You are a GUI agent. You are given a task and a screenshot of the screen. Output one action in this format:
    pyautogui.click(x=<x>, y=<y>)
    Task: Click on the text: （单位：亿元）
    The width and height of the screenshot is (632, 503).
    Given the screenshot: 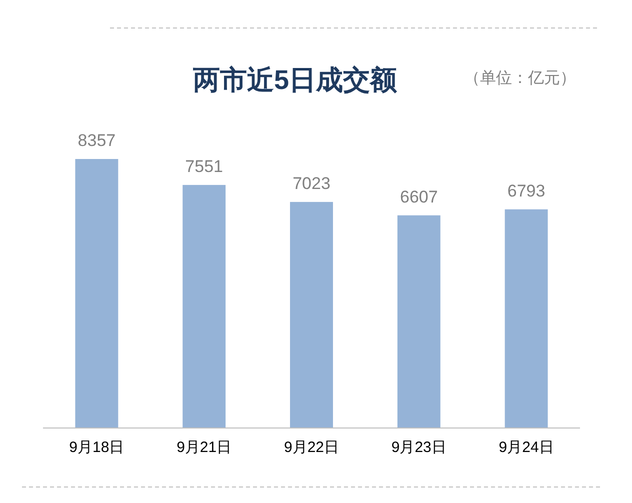 What is the action you would take?
    pyautogui.click(x=520, y=78)
    